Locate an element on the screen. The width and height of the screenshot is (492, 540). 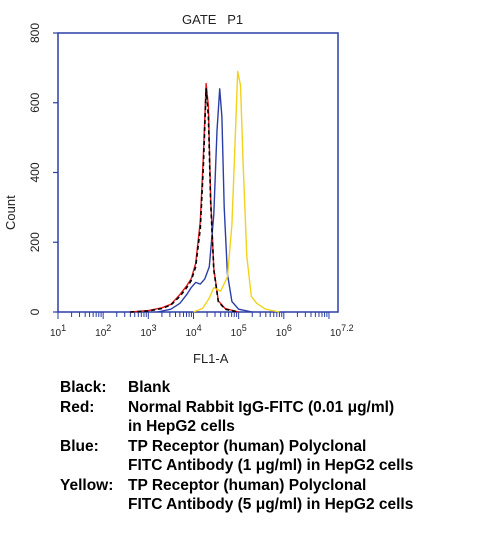
legend-key-red: Red: is located at coordinates (77, 407).